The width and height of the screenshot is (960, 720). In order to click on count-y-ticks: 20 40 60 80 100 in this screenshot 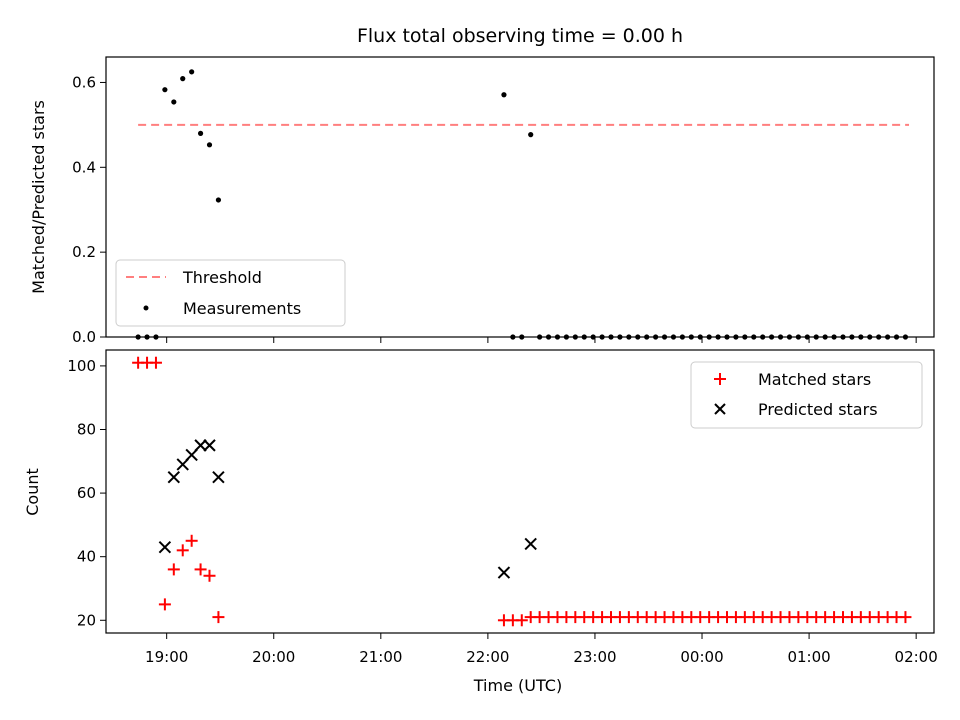, I will do `click(86, 493)`.